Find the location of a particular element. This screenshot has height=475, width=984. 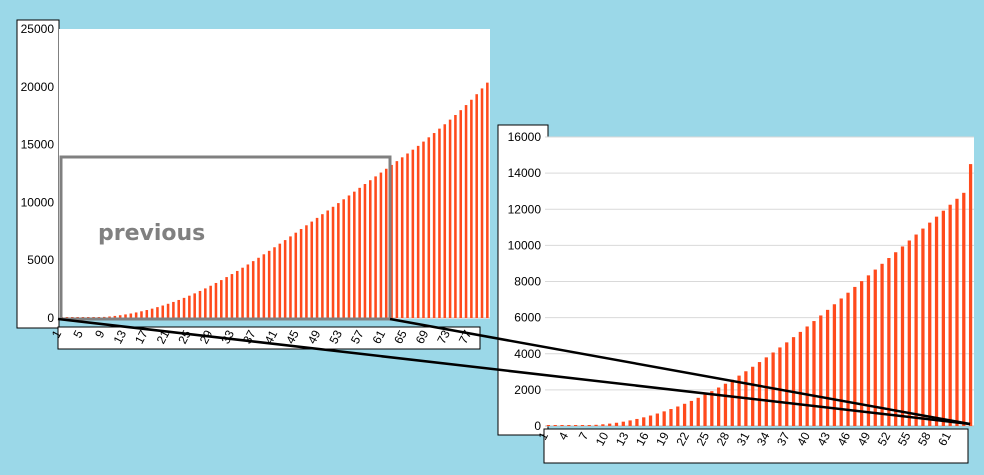

x-tick-label: 22 is located at coordinates (682, 439).